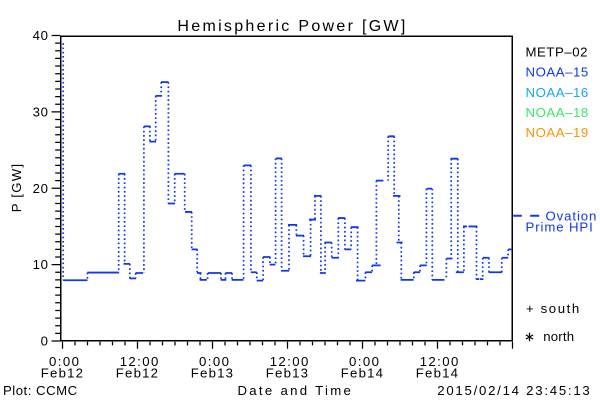  What do you see at coordinates (557, 92) in the screenshot?
I see `svg-text: NOAA–16` at bounding box center [557, 92].